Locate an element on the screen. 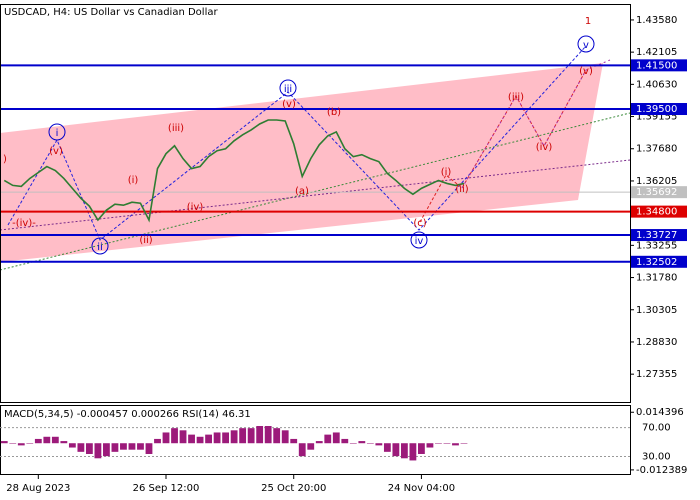 This screenshot has width=700, height=500. last-price-box is located at coordinates (659, 192).